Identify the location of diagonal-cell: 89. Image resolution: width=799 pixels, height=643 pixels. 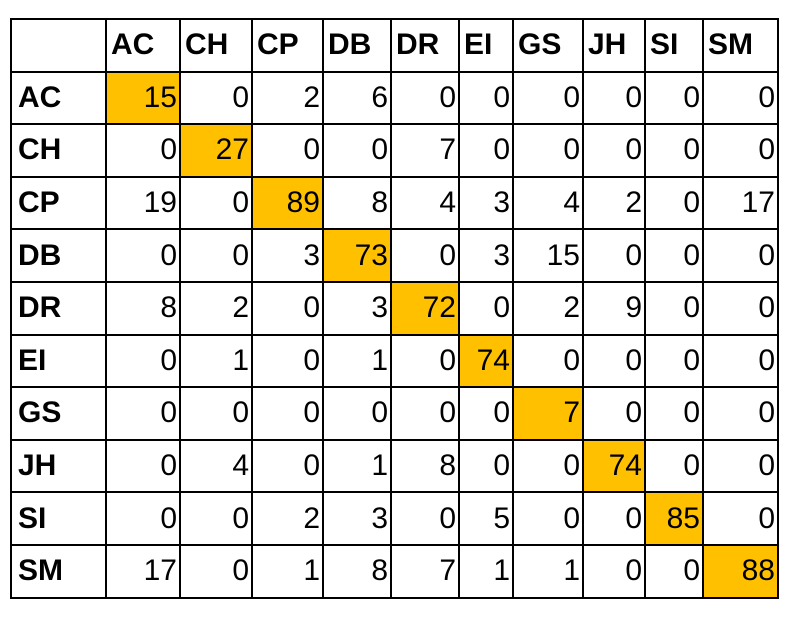
(287, 203).